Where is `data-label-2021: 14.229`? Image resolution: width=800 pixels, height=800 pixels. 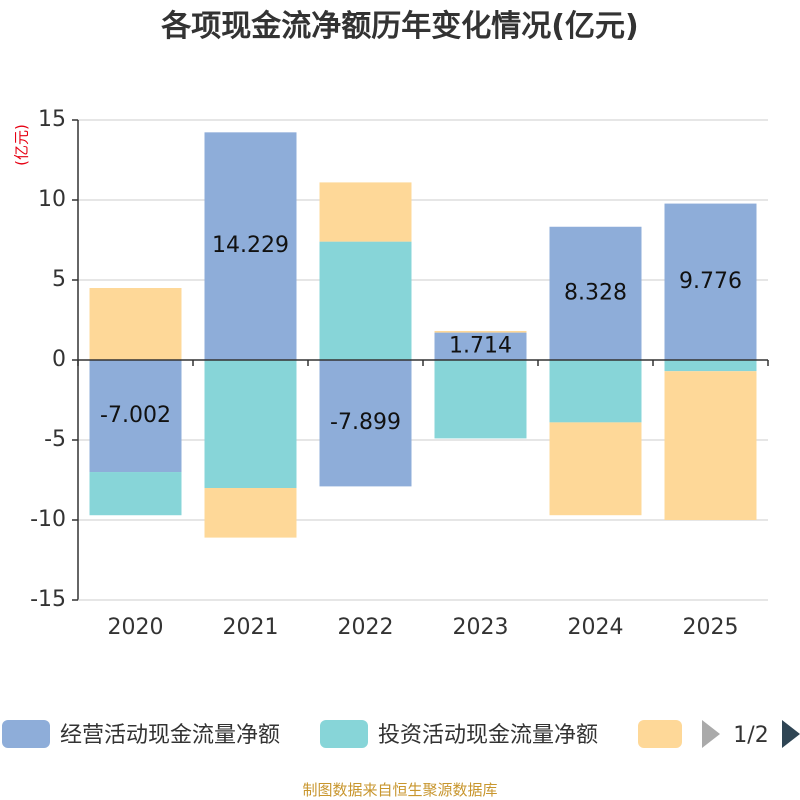
data-label-2021: 14.229 is located at coordinates (250, 245).